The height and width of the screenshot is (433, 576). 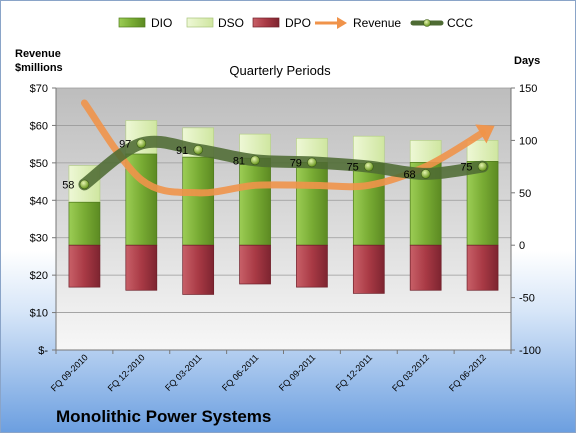 What do you see at coordinates (280, 70) in the screenshot?
I see `chart-title: Quarterly Periods` at bounding box center [280, 70].